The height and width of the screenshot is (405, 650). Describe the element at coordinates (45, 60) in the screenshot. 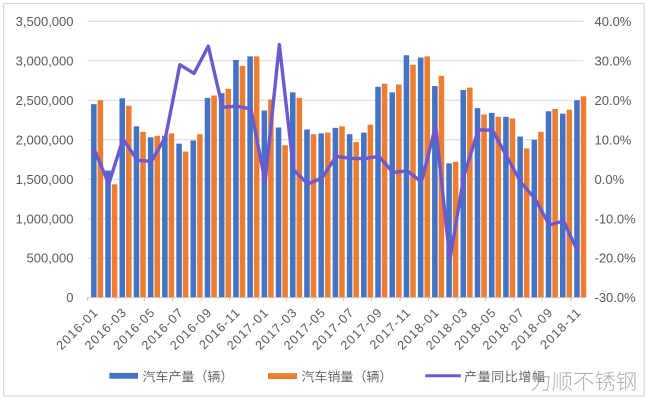

I see `svg-text: 3,000,000` at that location.